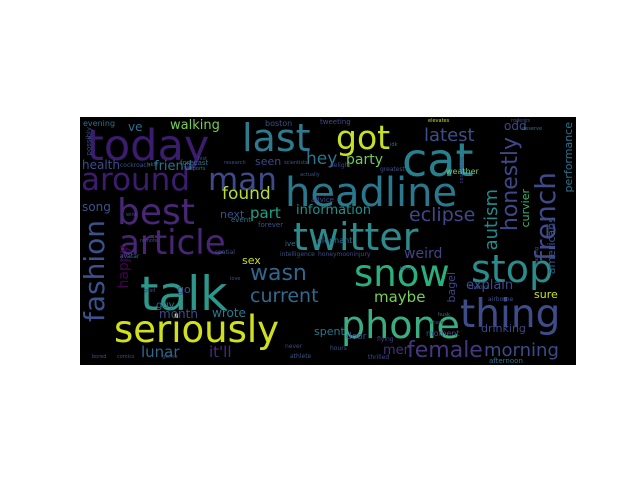 The height and width of the screenshot is (480, 640). What do you see at coordinates (503, 328) in the screenshot?
I see `cloud-word-drinking: drinking` at bounding box center [503, 328].